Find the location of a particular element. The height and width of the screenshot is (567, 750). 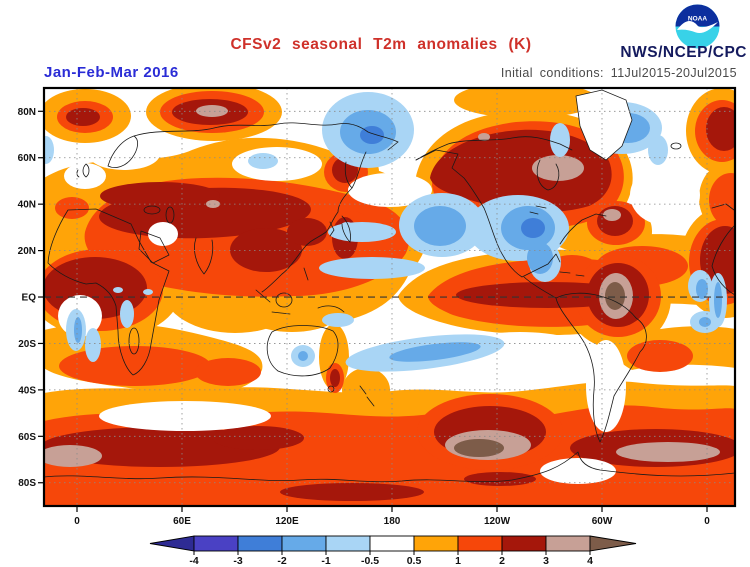

svg-text: 4 is located at coordinates (590, 561).